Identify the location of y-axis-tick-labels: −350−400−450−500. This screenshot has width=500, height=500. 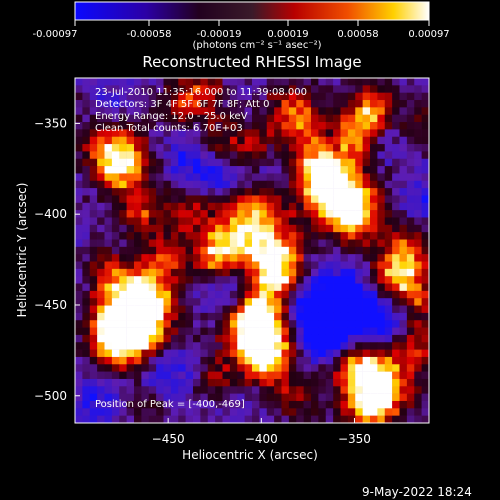
(50, 259).